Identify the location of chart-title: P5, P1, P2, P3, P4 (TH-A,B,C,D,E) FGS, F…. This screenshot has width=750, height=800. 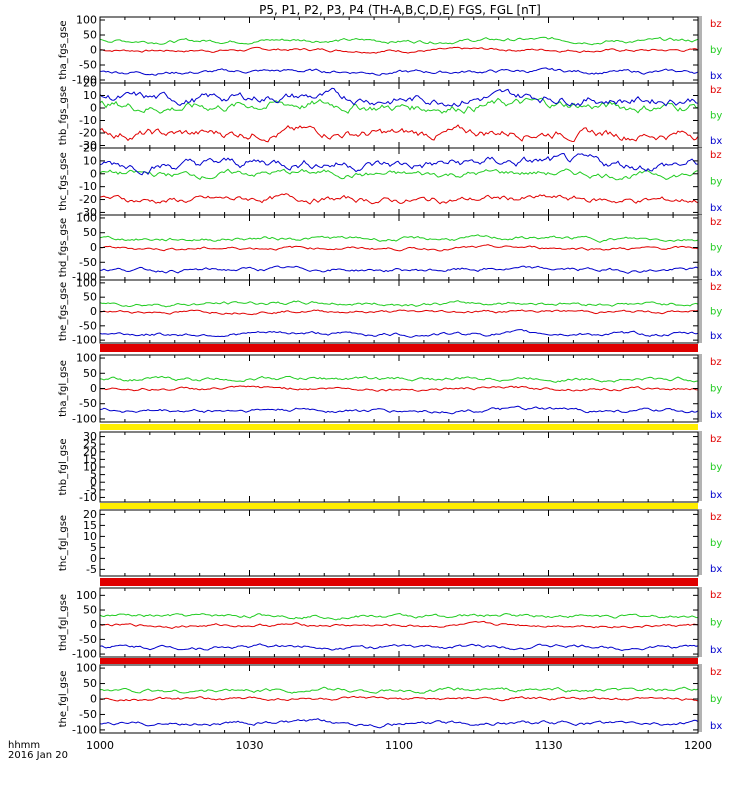
(400, 10).